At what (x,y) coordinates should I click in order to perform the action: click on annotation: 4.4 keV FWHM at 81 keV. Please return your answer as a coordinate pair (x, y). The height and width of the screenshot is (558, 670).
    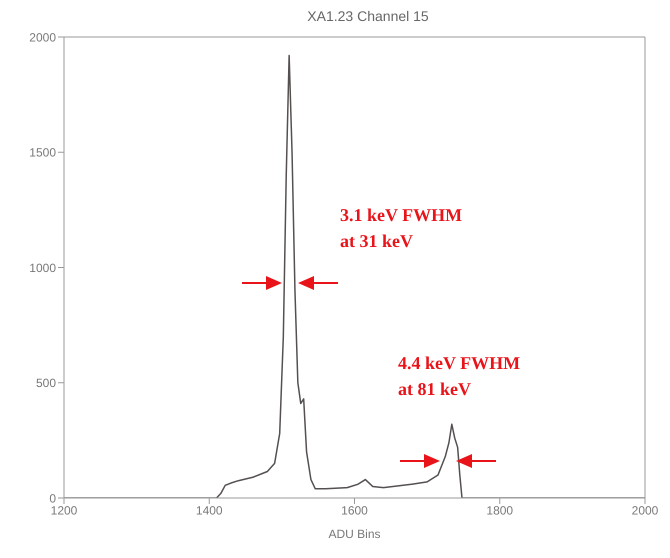
    Looking at the image, I should click on (459, 376).